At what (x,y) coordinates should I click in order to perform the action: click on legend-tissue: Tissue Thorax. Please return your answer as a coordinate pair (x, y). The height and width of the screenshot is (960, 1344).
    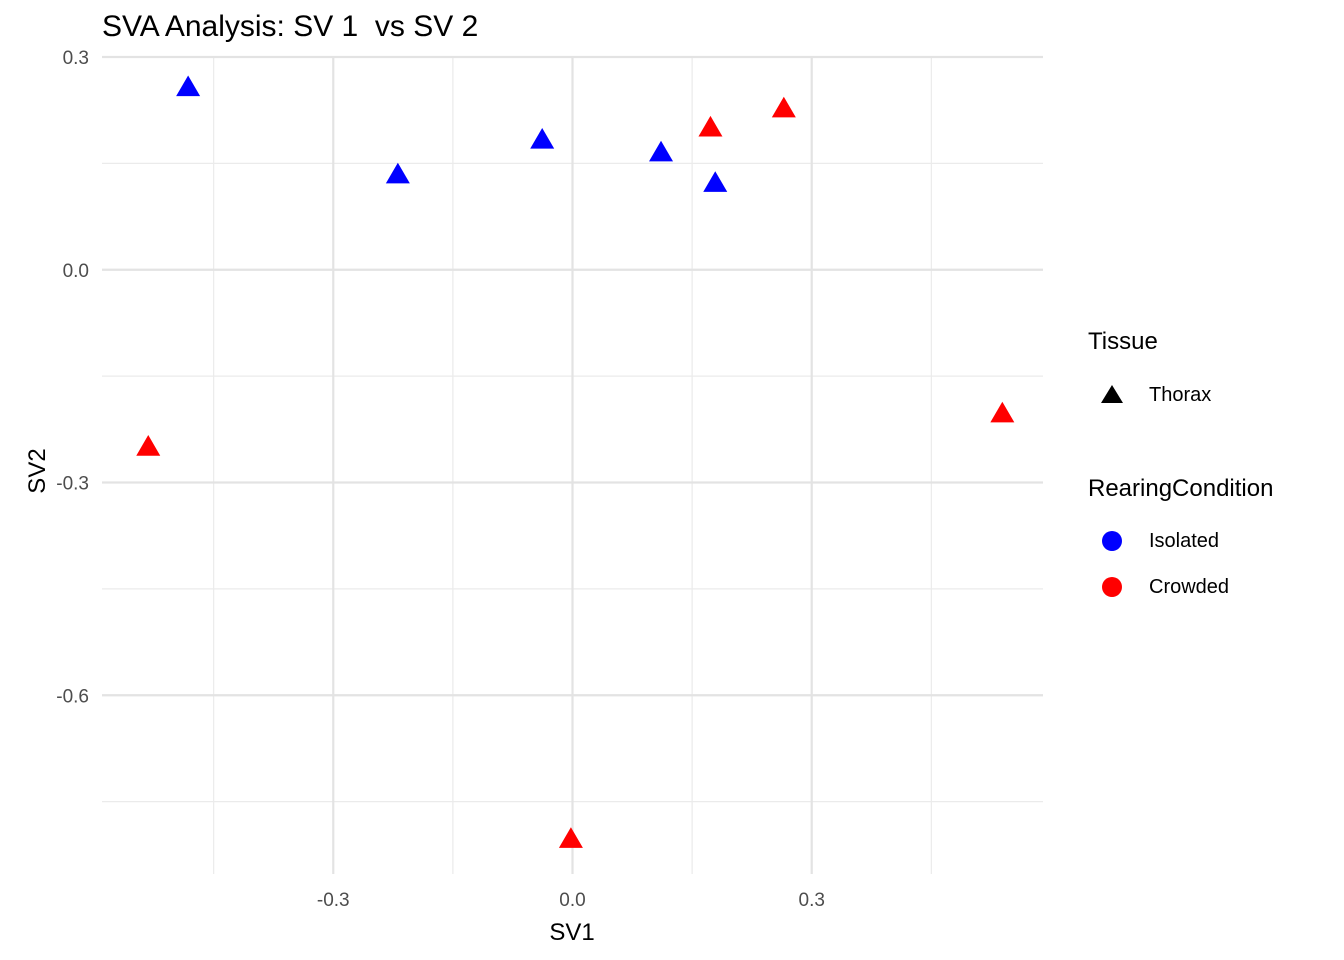
    Looking at the image, I should click on (1149, 367).